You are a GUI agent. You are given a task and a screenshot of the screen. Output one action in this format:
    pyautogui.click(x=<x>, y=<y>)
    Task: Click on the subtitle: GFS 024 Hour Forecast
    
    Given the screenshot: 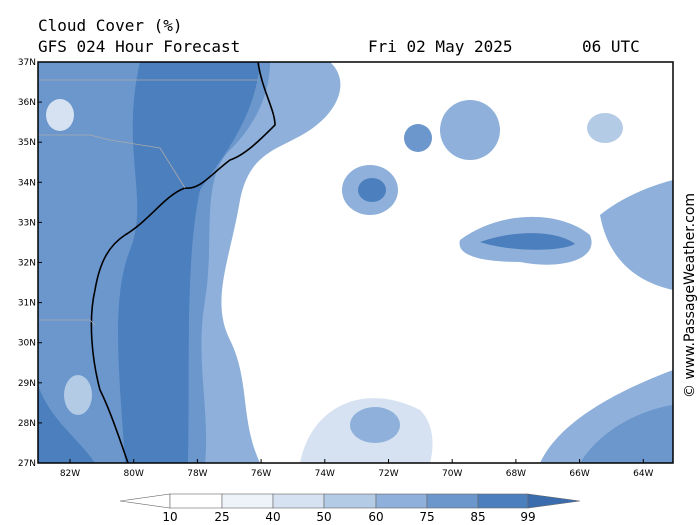 What is the action you would take?
    pyautogui.click(x=139, y=46)
    